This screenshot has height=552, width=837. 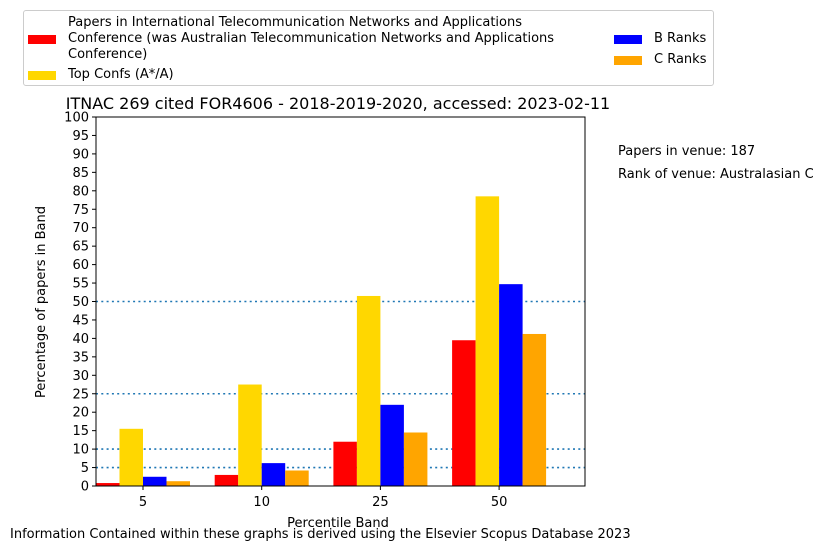 What do you see at coordinates (80, 302) in the screenshot?
I see `y-tick-label: 50` at bounding box center [80, 302].